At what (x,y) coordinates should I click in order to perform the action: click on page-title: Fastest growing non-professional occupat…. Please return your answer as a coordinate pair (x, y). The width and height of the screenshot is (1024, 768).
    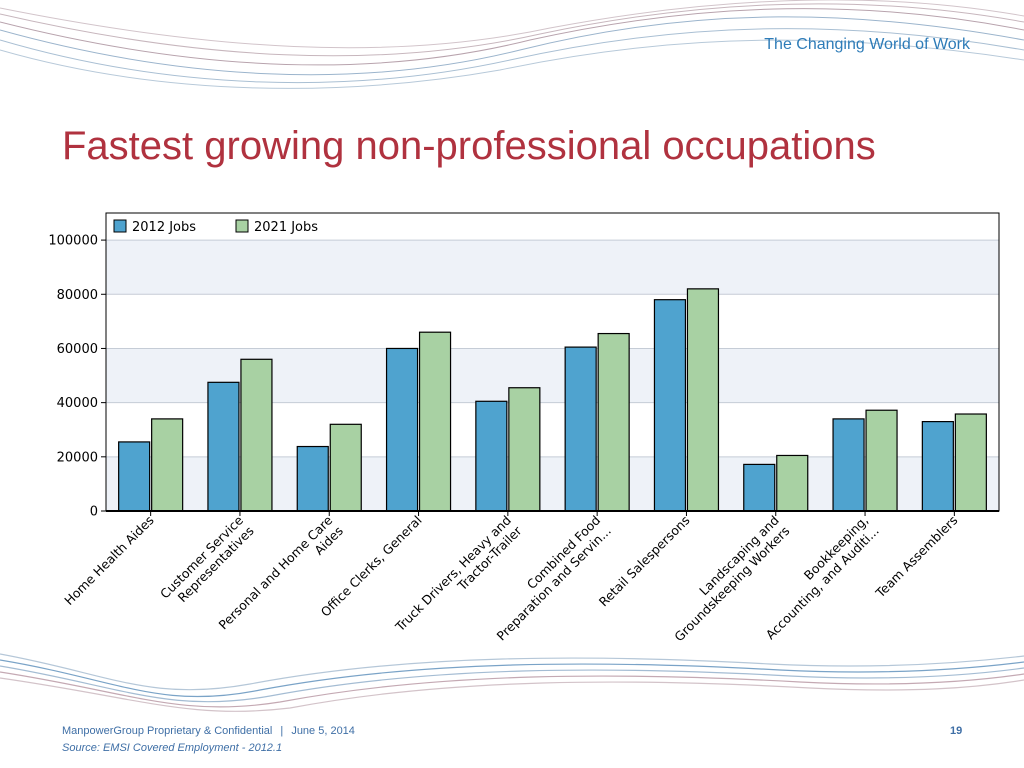
    Looking at the image, I should click on (469, 146).